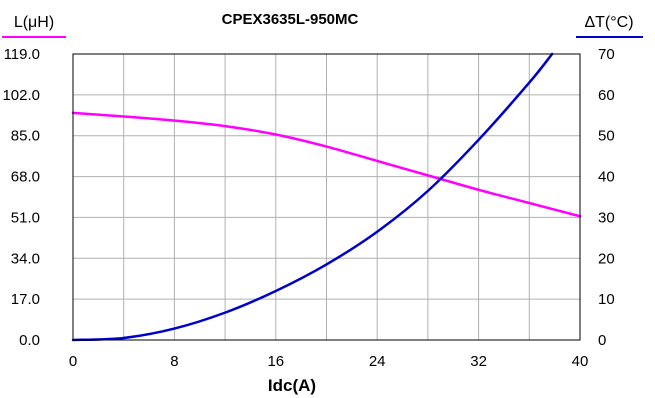 The image size is (655, 398). What do you see at coordinates (29, 340) in the screenshot?
I see `y-left-tick-label: 0.0` at bounding box center [29, 340].